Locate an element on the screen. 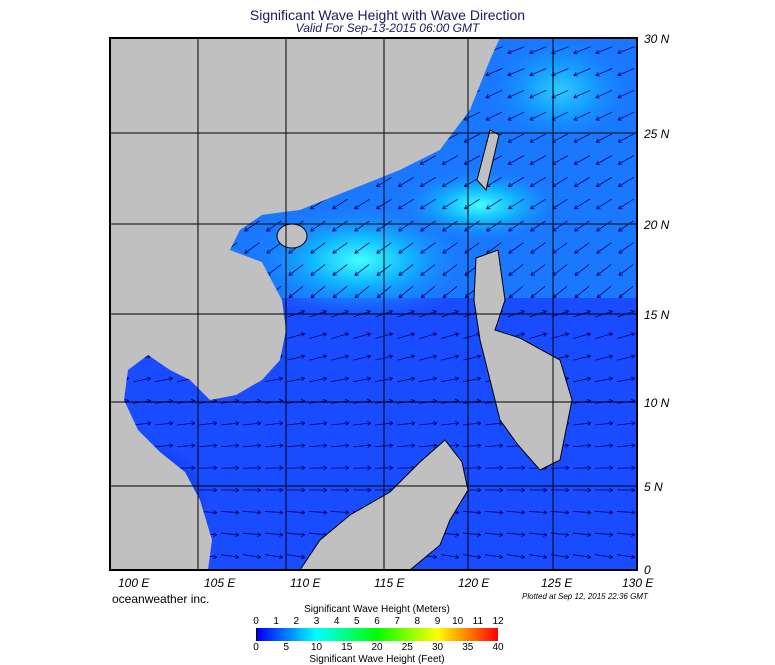 The image size is (775, 665). color-scale-bar is located at coordinates (377, 634).